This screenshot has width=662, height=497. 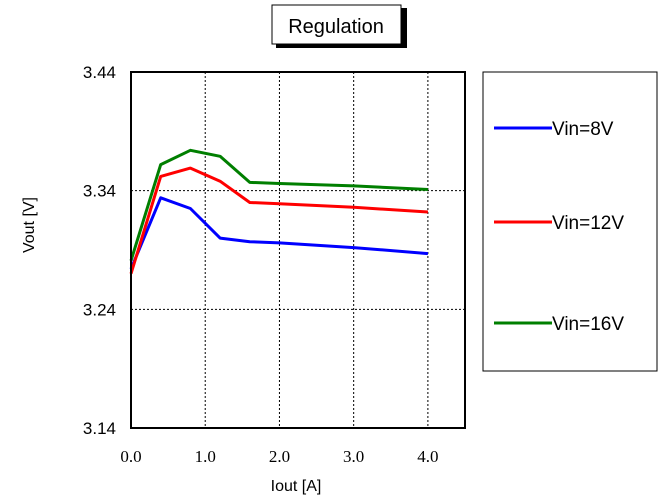 I want to click on series-lines, so click(x=279, y=211).